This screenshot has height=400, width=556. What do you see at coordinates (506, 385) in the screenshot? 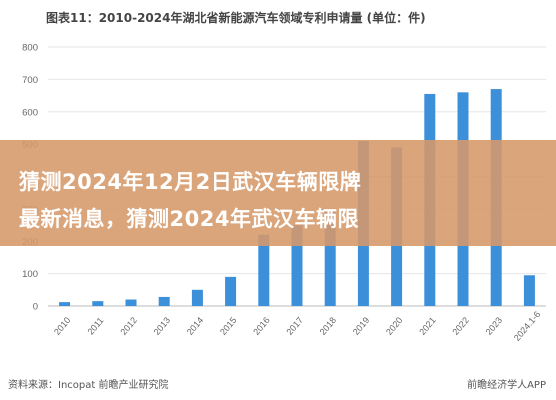
I see `brand-label: 前瞻经济学人APP` at bounding box center [506, 385].